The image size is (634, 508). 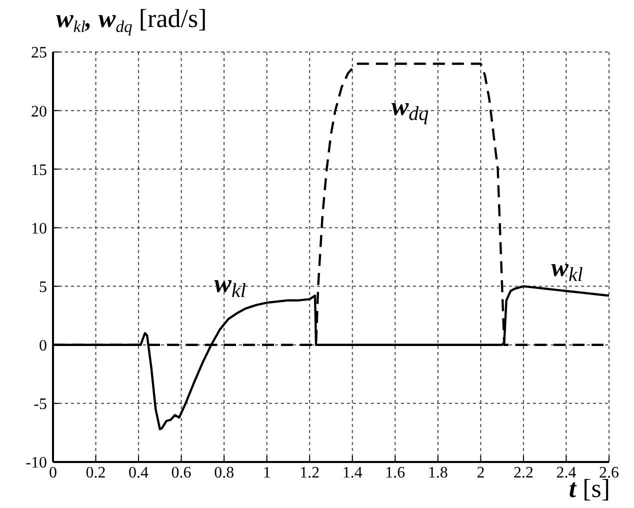 I want to click on x-tick-label: 0.8, so click(x=224, y=473).